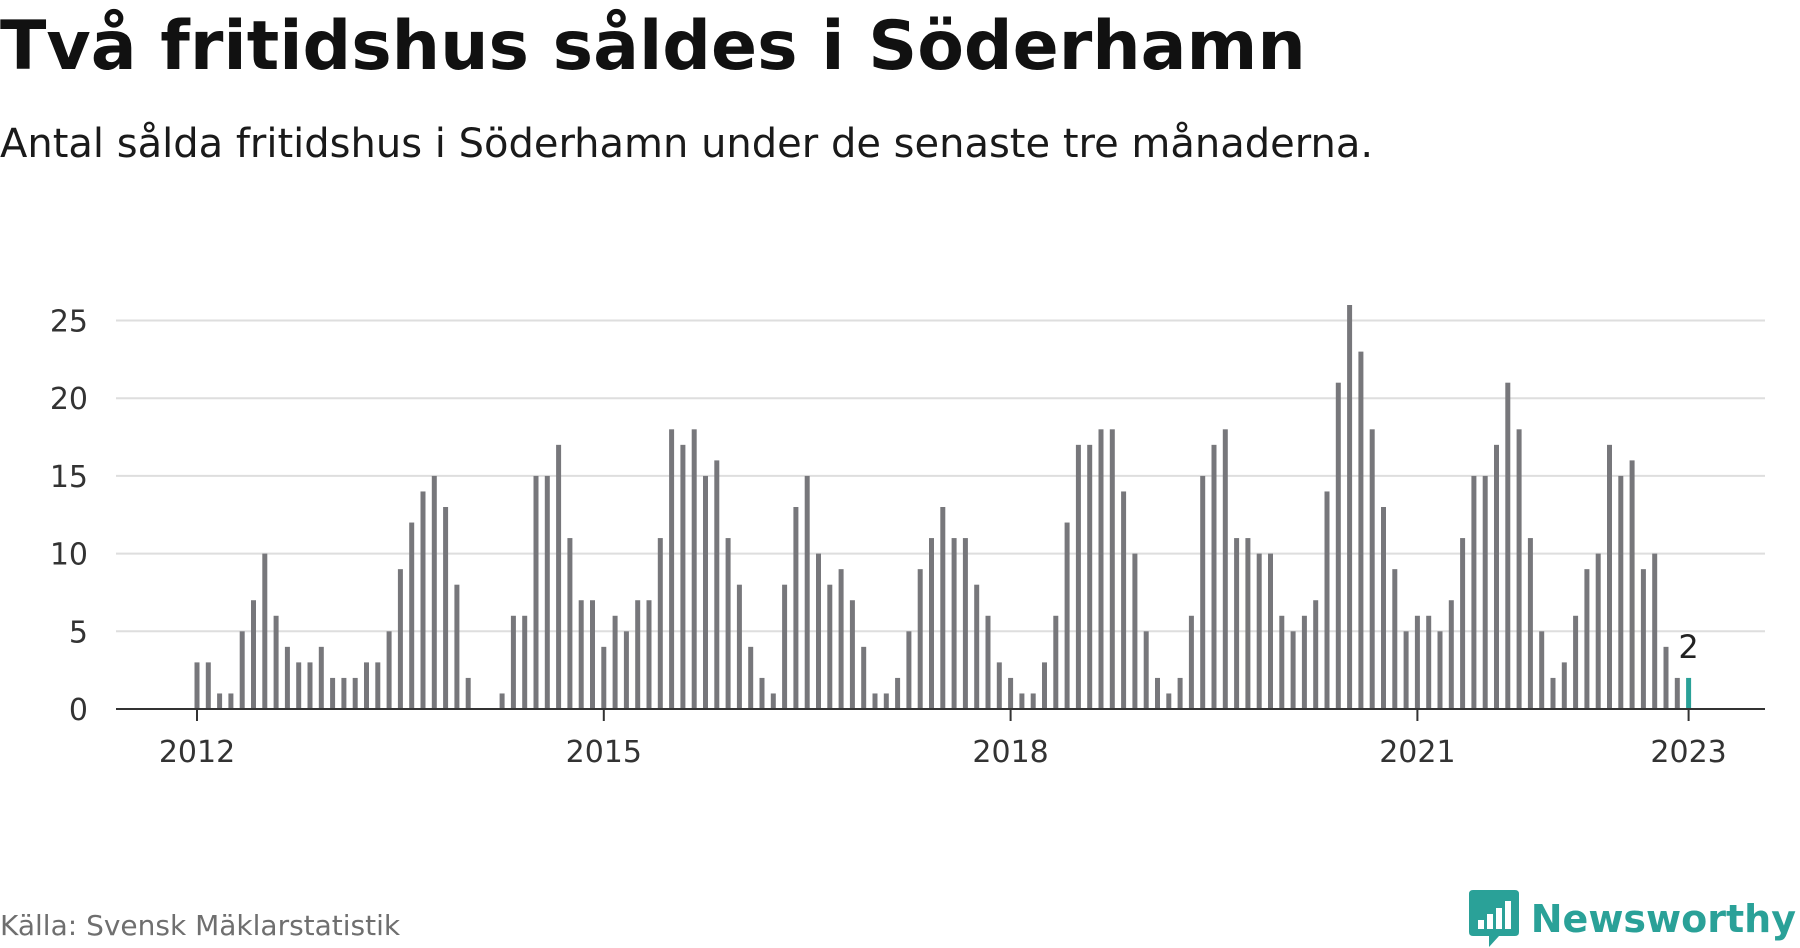 The width and height of the screenshot is (1800, 948). I want to click on y-tick-label: 25, so click(69, 322).